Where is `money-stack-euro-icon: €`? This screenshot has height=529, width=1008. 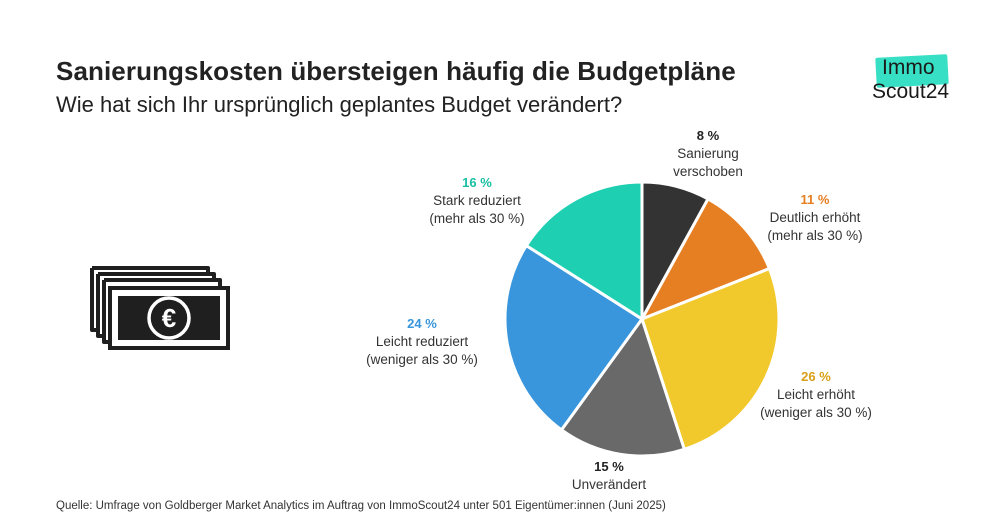 money-stack-euro-icon: € is located at coordinates (163, 310).